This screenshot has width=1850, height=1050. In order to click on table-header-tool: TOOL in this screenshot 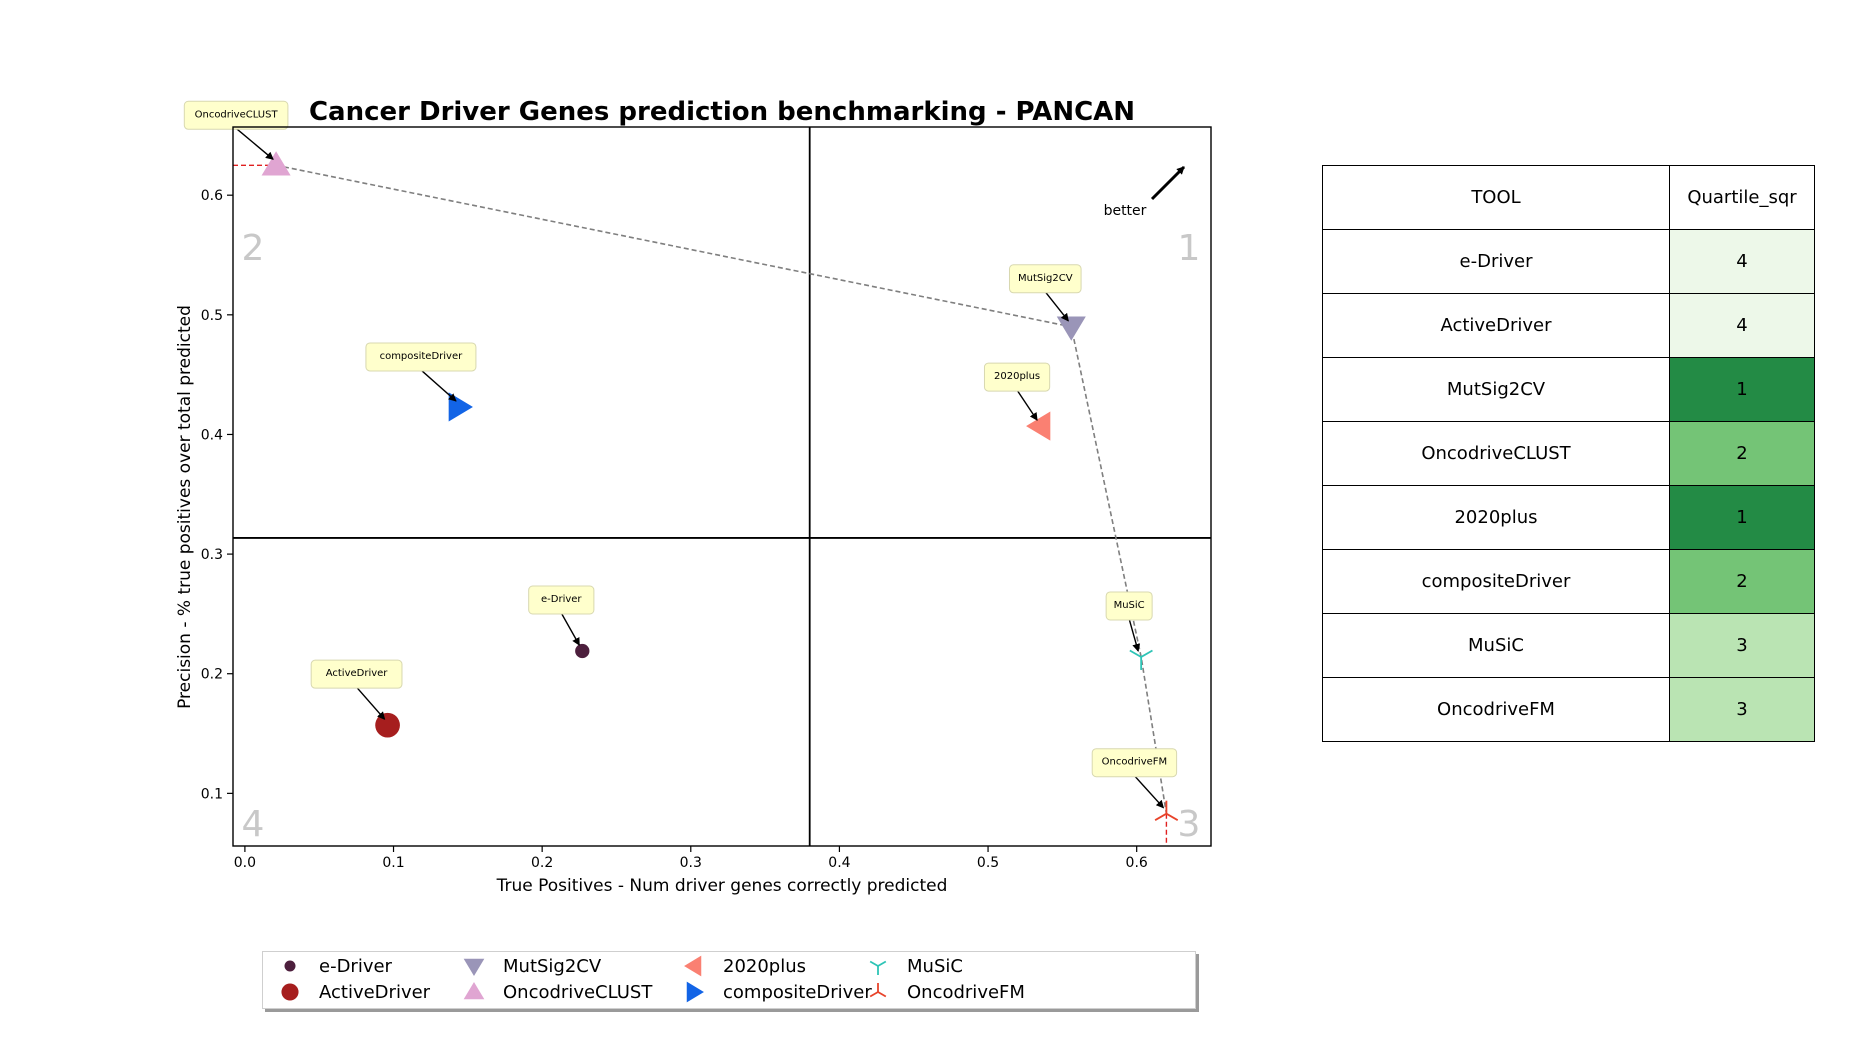, I will do `click(1496, 197)`.